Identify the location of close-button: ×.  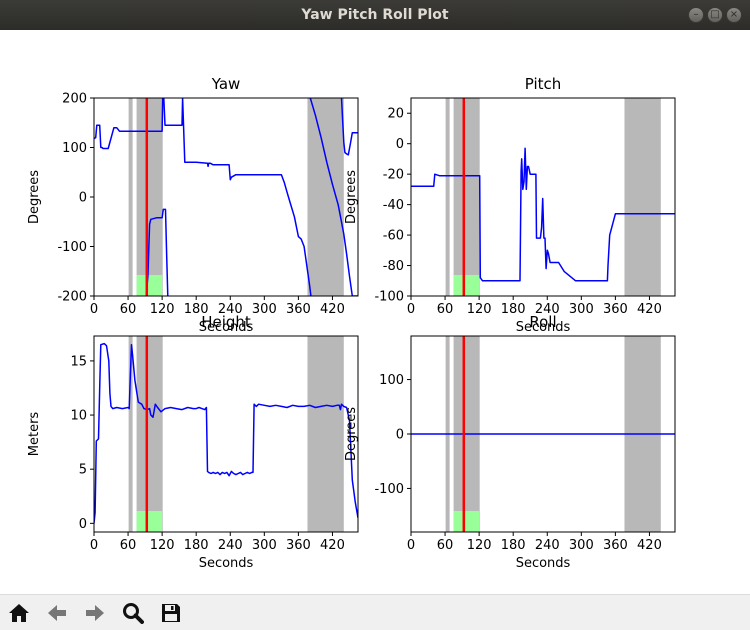
(734, 15).